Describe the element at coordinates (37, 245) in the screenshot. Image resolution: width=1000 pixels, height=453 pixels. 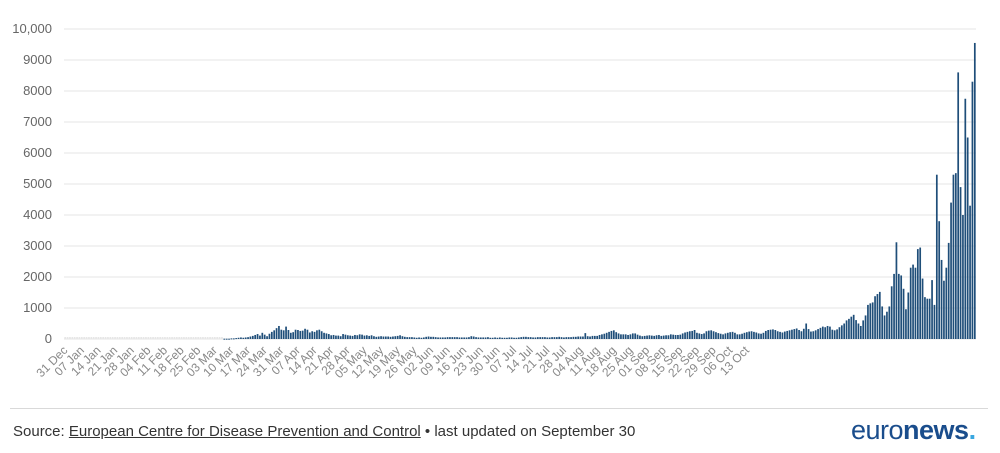
I see `y-tick-label: 3000` at that location.